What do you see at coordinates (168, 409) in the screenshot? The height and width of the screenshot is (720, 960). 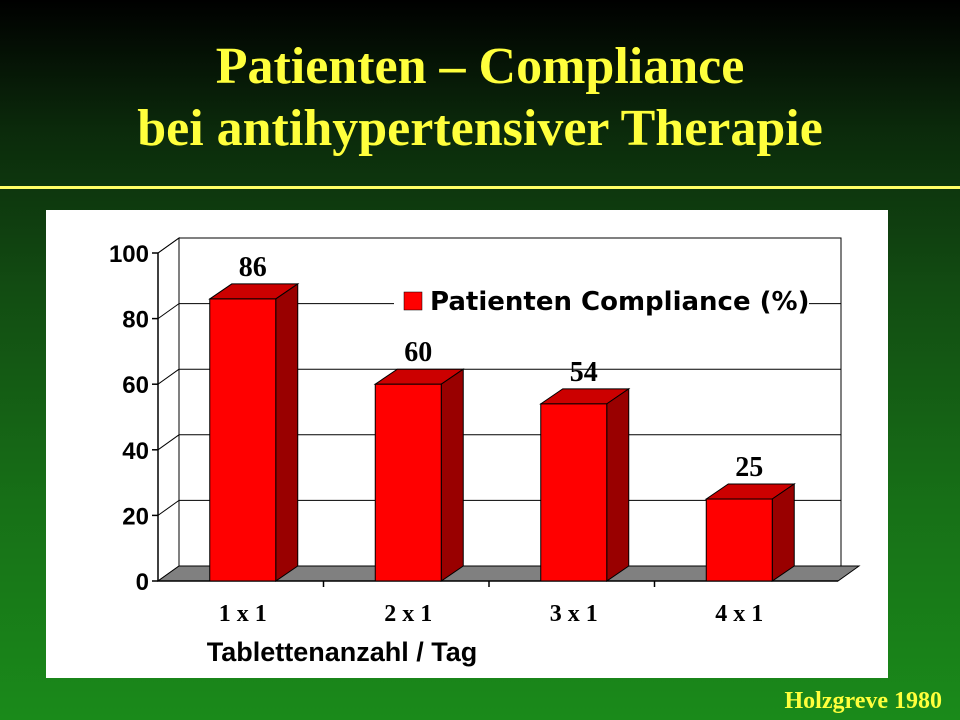 I see `plot-side-wall` at bounding box center [168, 409].